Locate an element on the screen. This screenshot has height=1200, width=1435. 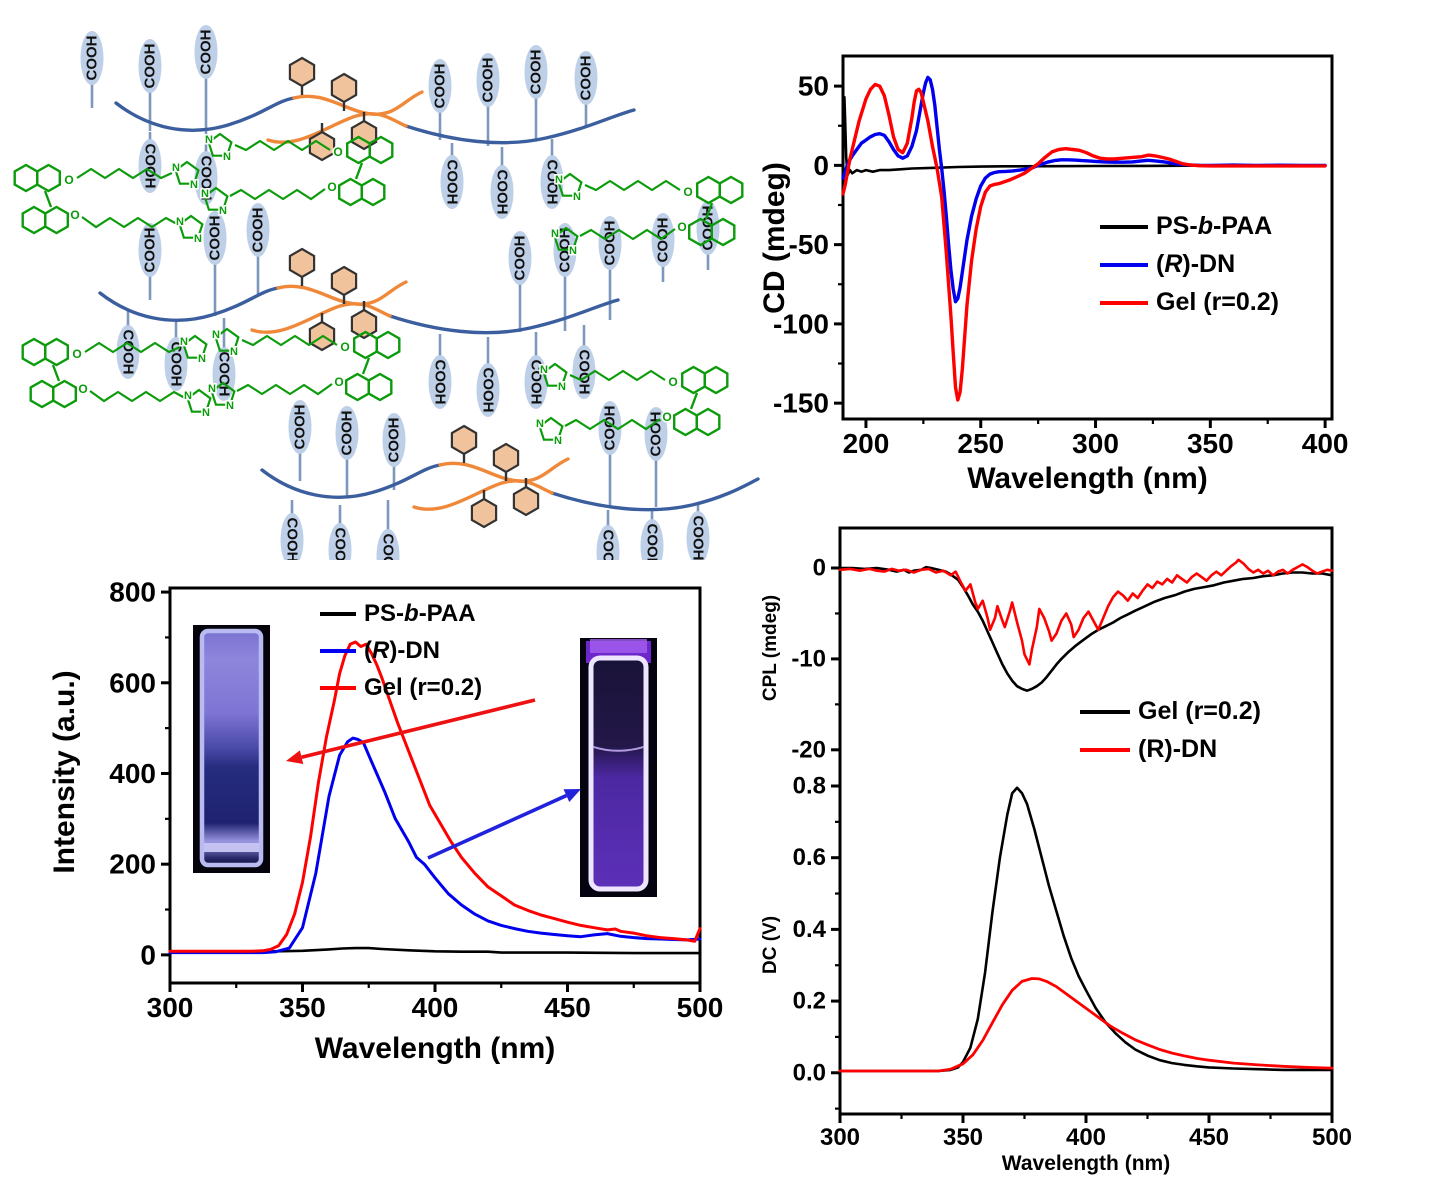
y-axis-label: Intensity (a.u.) is located at coordinates (64, 771).